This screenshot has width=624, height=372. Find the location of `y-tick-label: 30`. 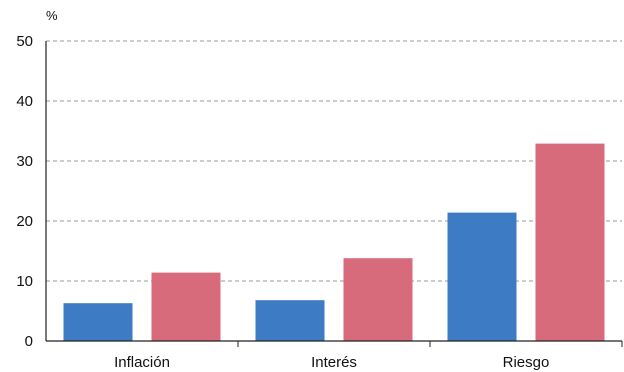

y-tick-label: 30 is located at coordinates (24, 161).